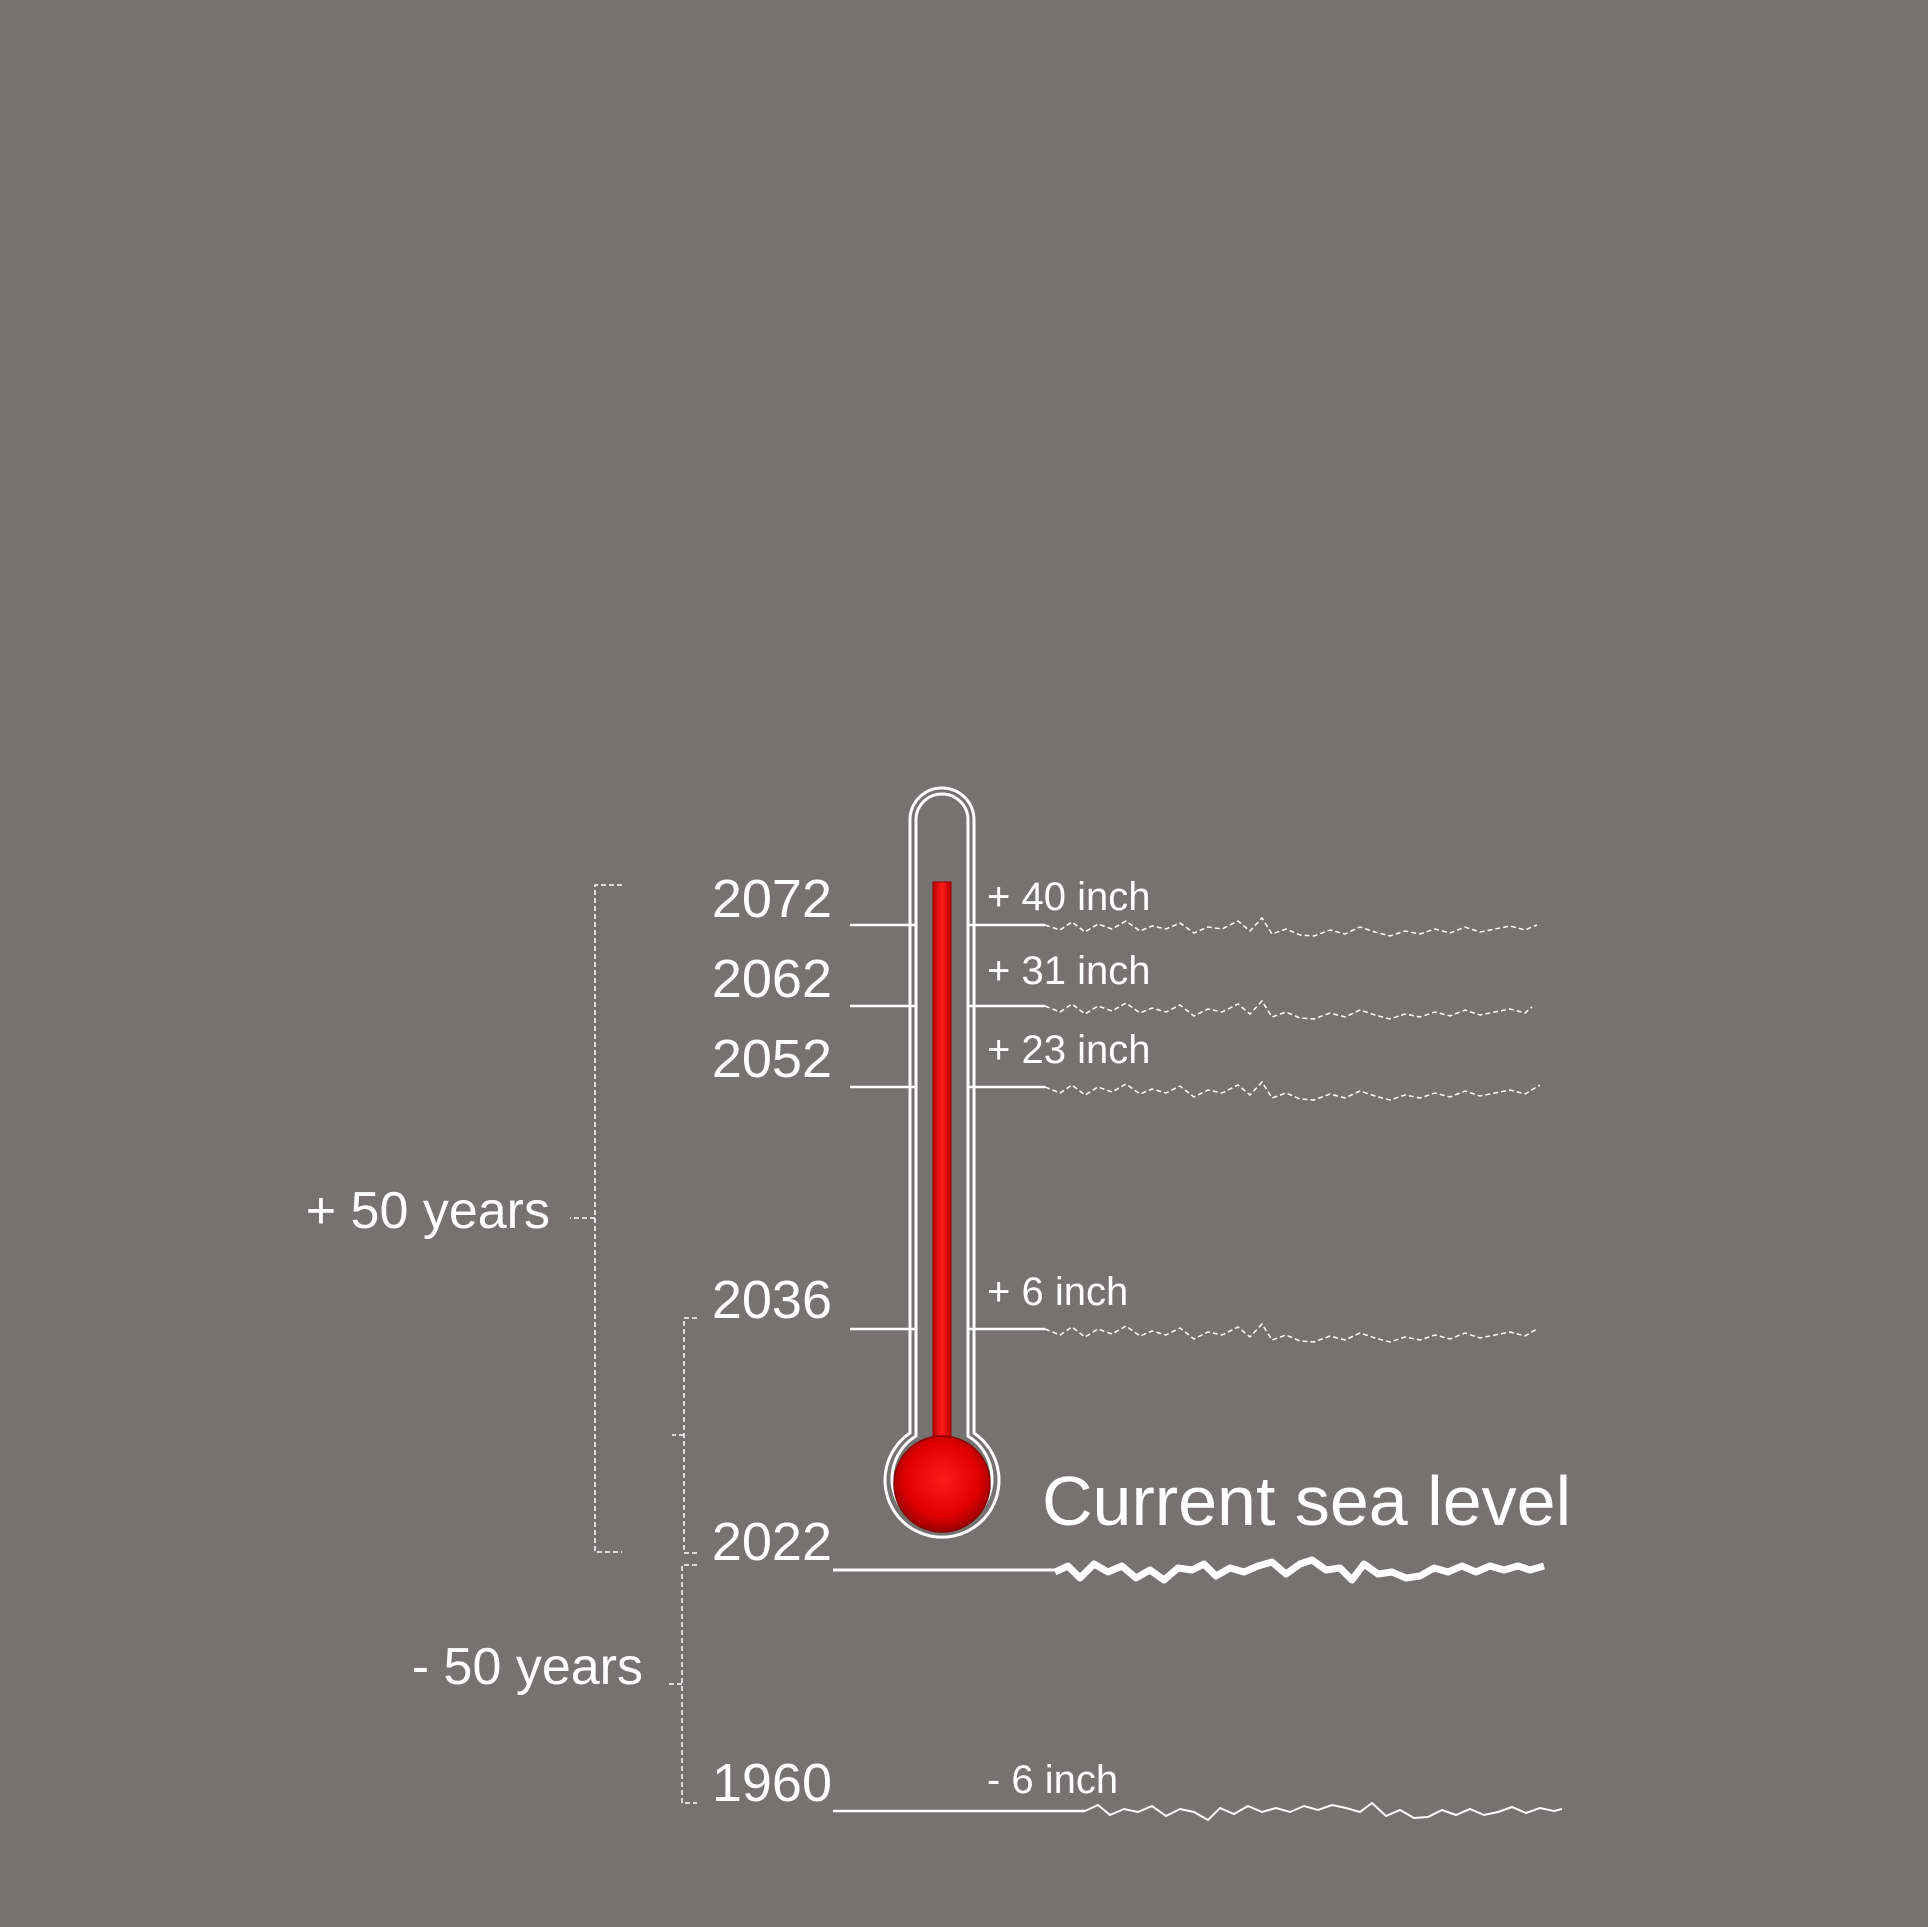 This screenshot has width=1928, height=1927. I want to click on past-wave, so click(1323, 1811).